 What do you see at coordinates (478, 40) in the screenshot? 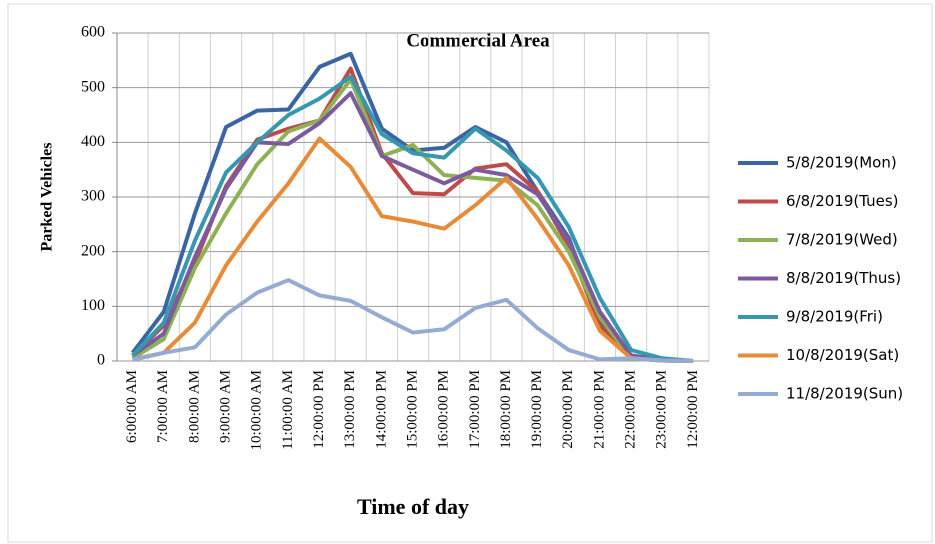
I see `chart-title: Commercial Area` at bounding box center [478, 40].